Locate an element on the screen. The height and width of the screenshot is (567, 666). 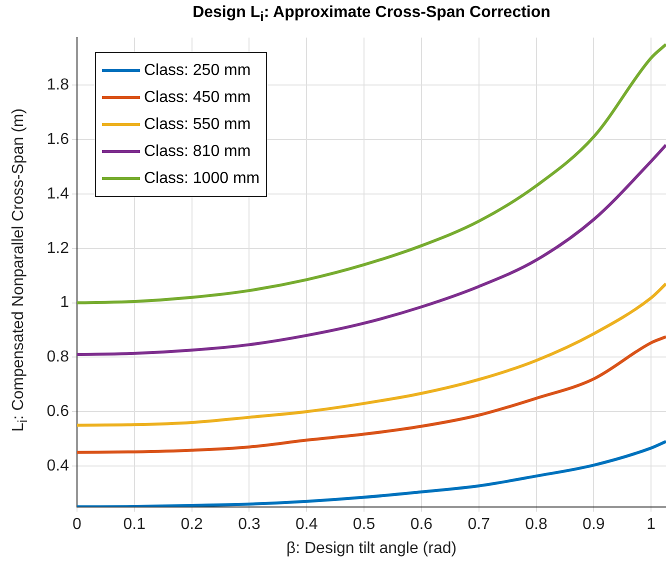
x-tick-label: 0.5 is located at coordinates (364, 524).